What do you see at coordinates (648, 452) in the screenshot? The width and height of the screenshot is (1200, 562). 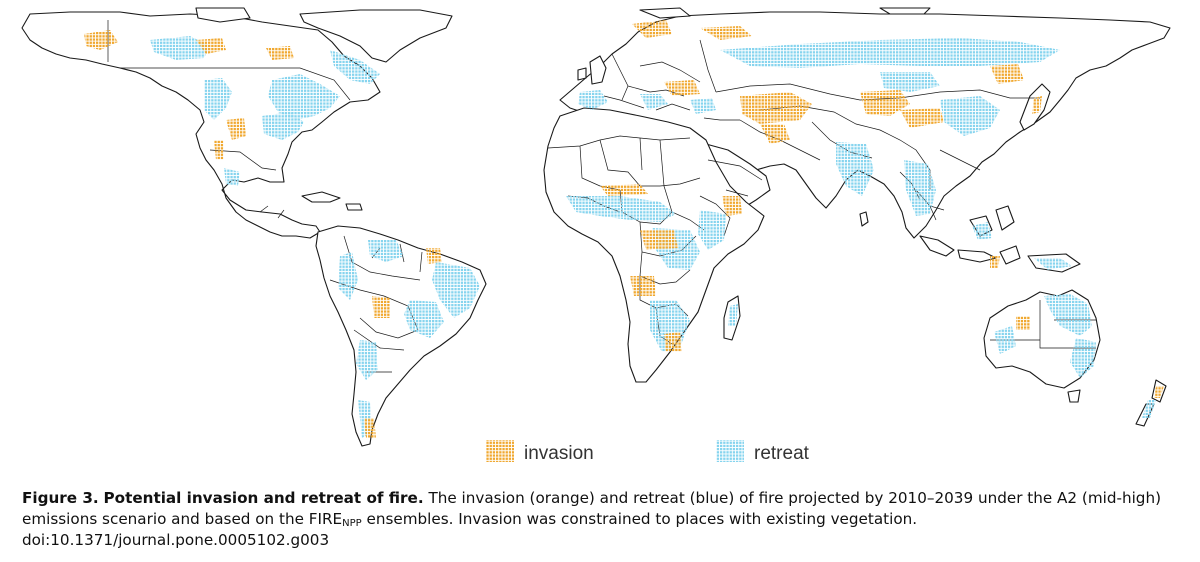 I see `legend: invasion retreat` at bounding box center [648, 452].